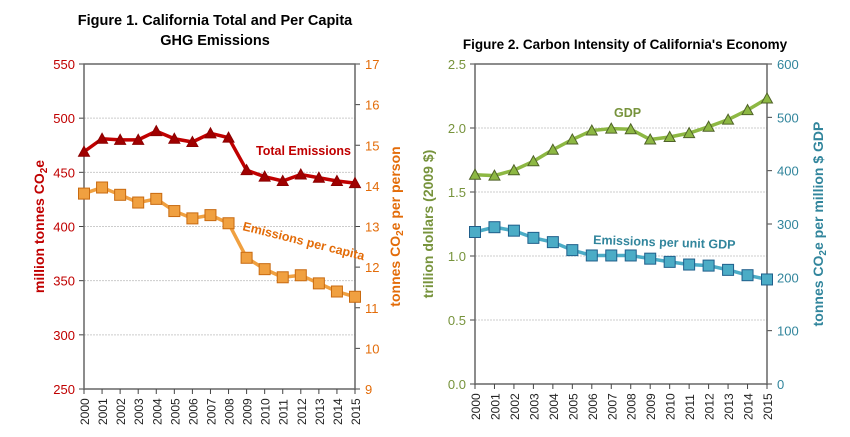  Describe the element at coordinates (64, 227) in the screenshot. I see `y-tick-label: 400` at that location.